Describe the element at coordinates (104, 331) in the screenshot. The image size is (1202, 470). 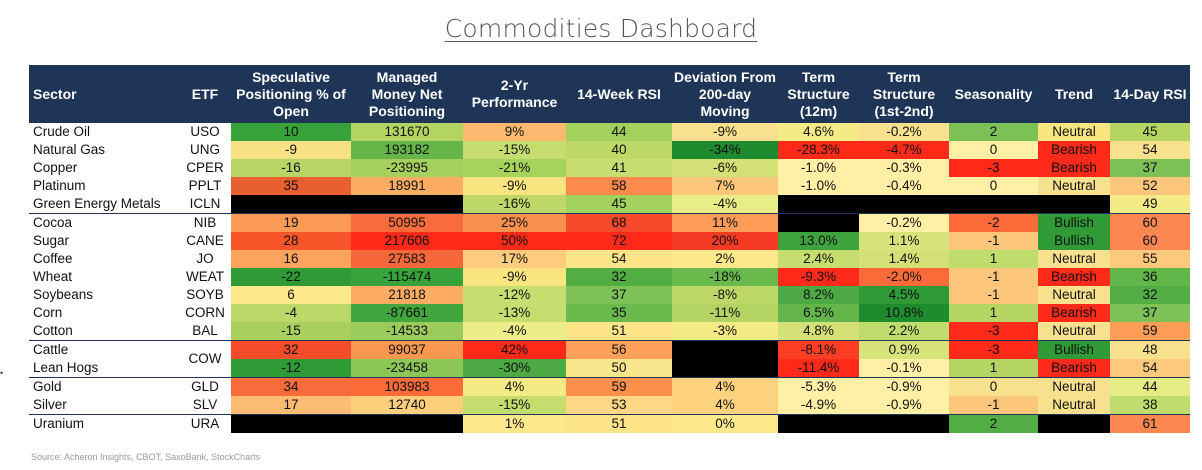
I see `sector-cell: Cotton` at that location.